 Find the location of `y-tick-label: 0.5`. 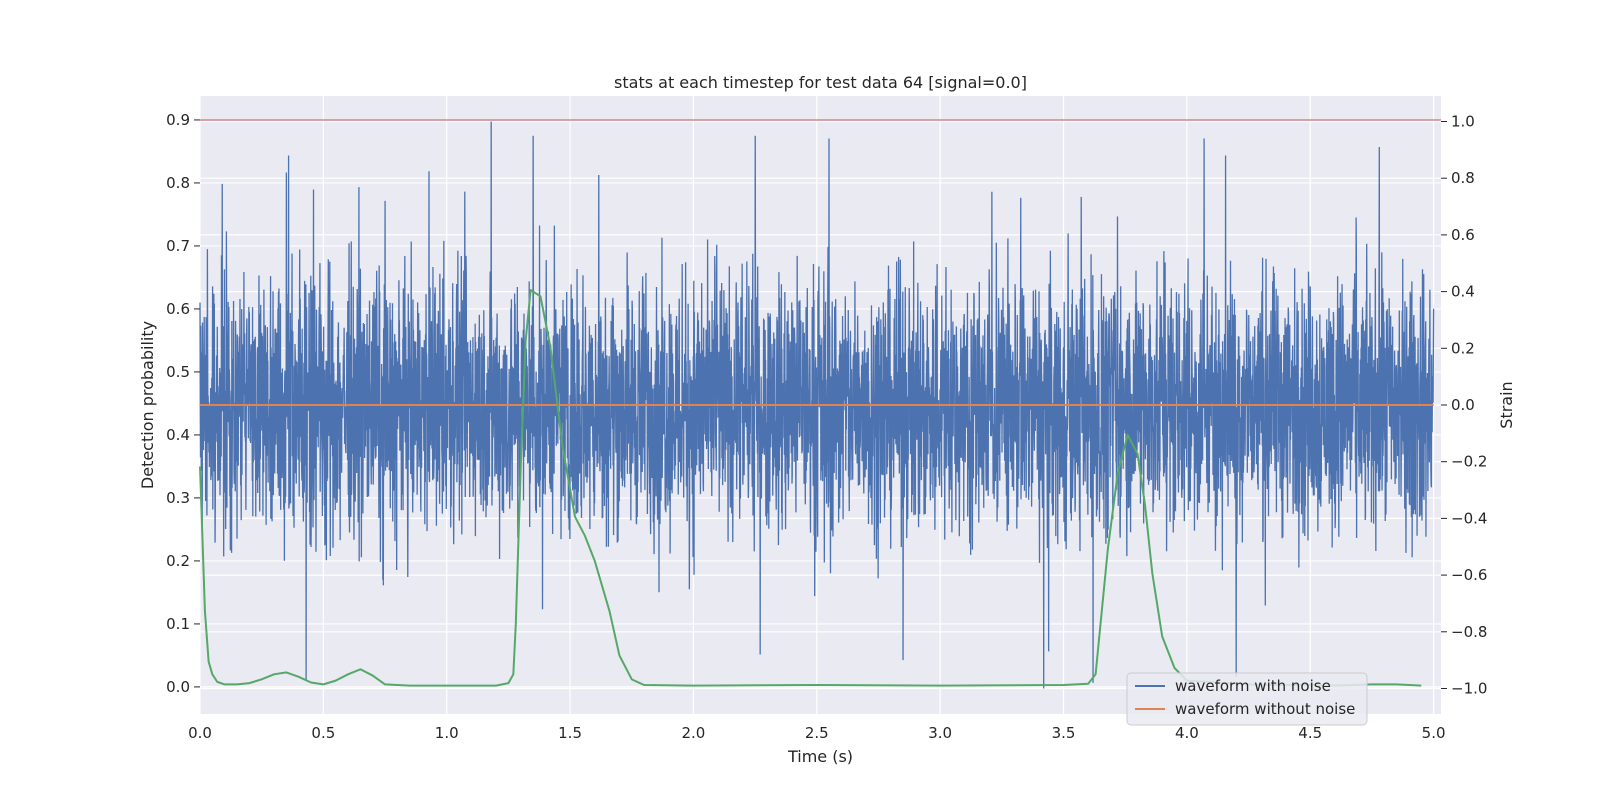

y-tick-label: 0.5 is located at coordinates (178, 372).